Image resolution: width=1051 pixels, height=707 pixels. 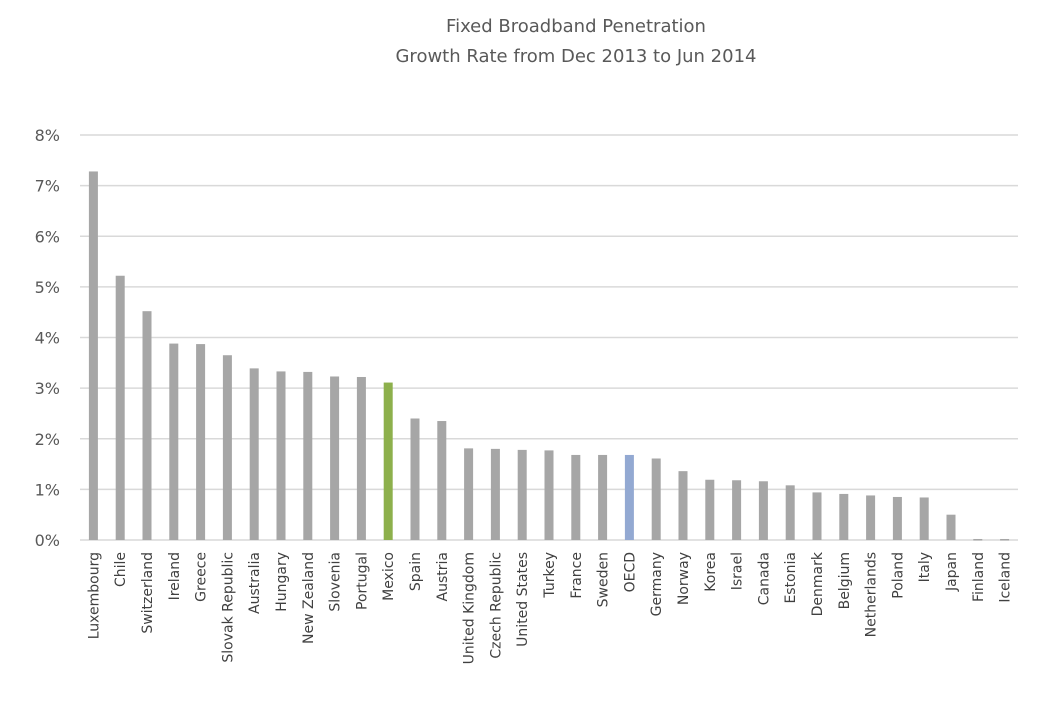 I want to click on x-category-label: OECD, so click(x=630, y=572).